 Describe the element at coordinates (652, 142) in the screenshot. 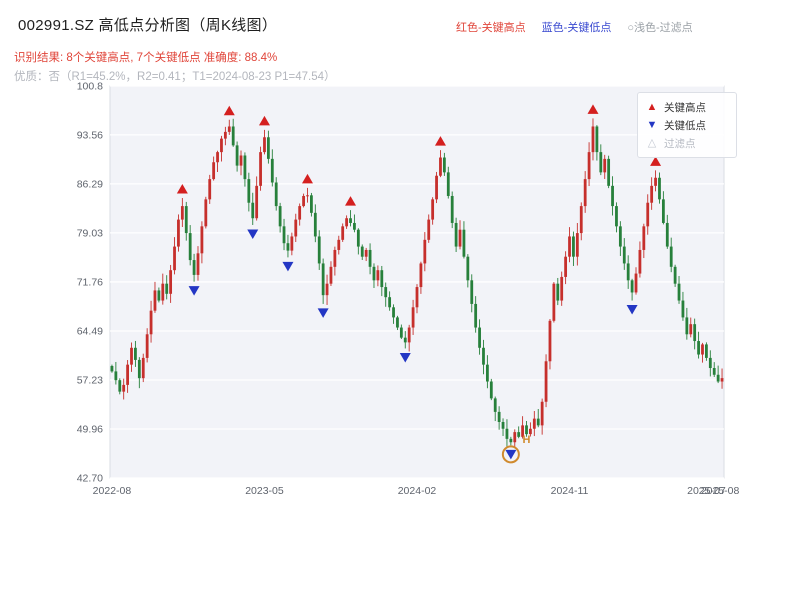

I see `open-triangle-icon: △` at that location.